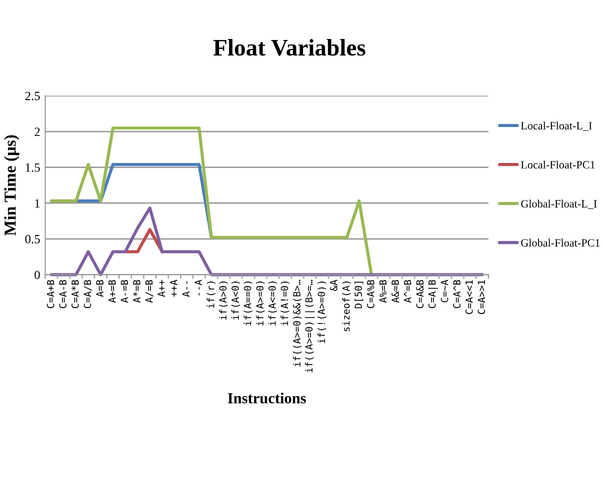  I want to click on x-tick-label: A^=B, so click(408, 291).